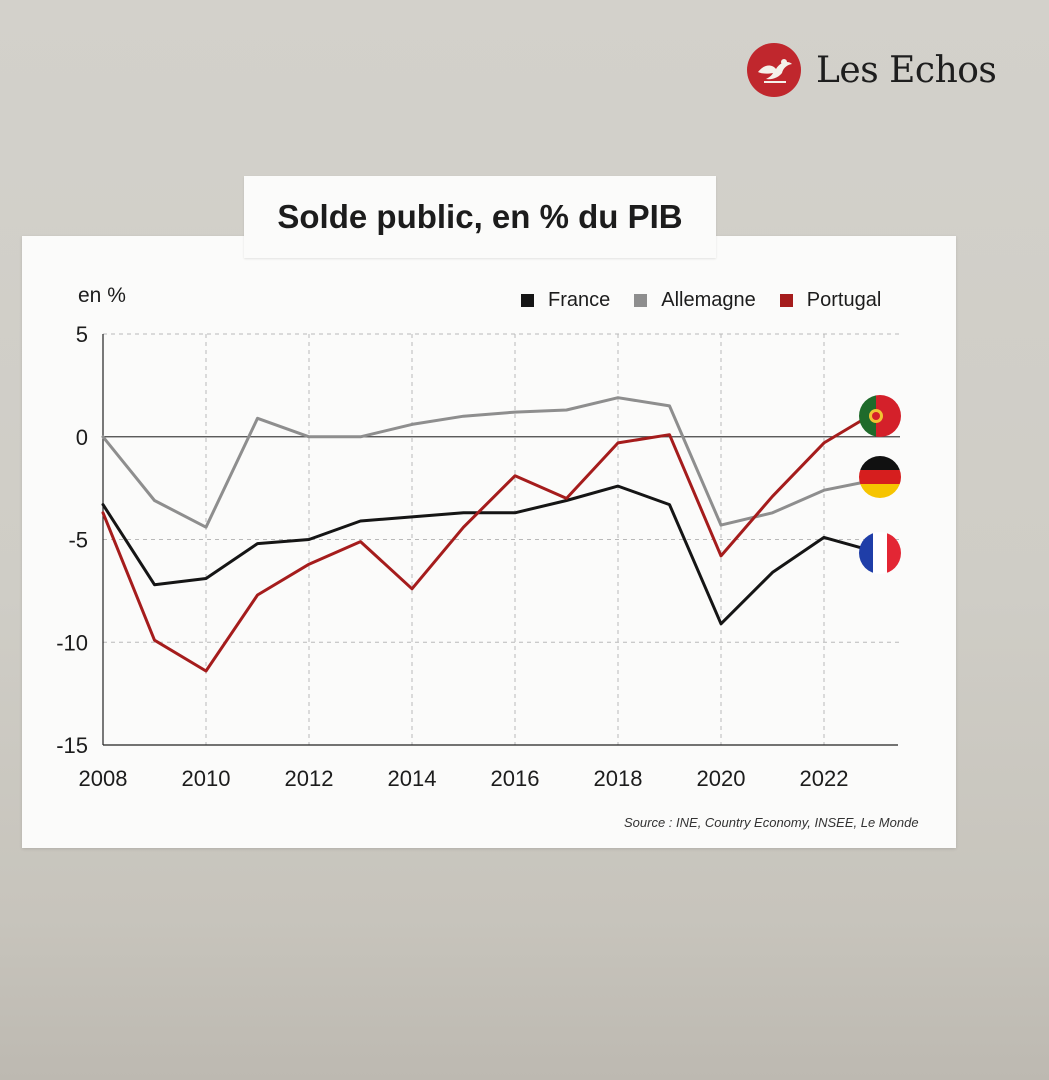  Describe the element at coordinates (774, 70) in the screenshot. I see `les-echos-winged-figure-icon` at that location.